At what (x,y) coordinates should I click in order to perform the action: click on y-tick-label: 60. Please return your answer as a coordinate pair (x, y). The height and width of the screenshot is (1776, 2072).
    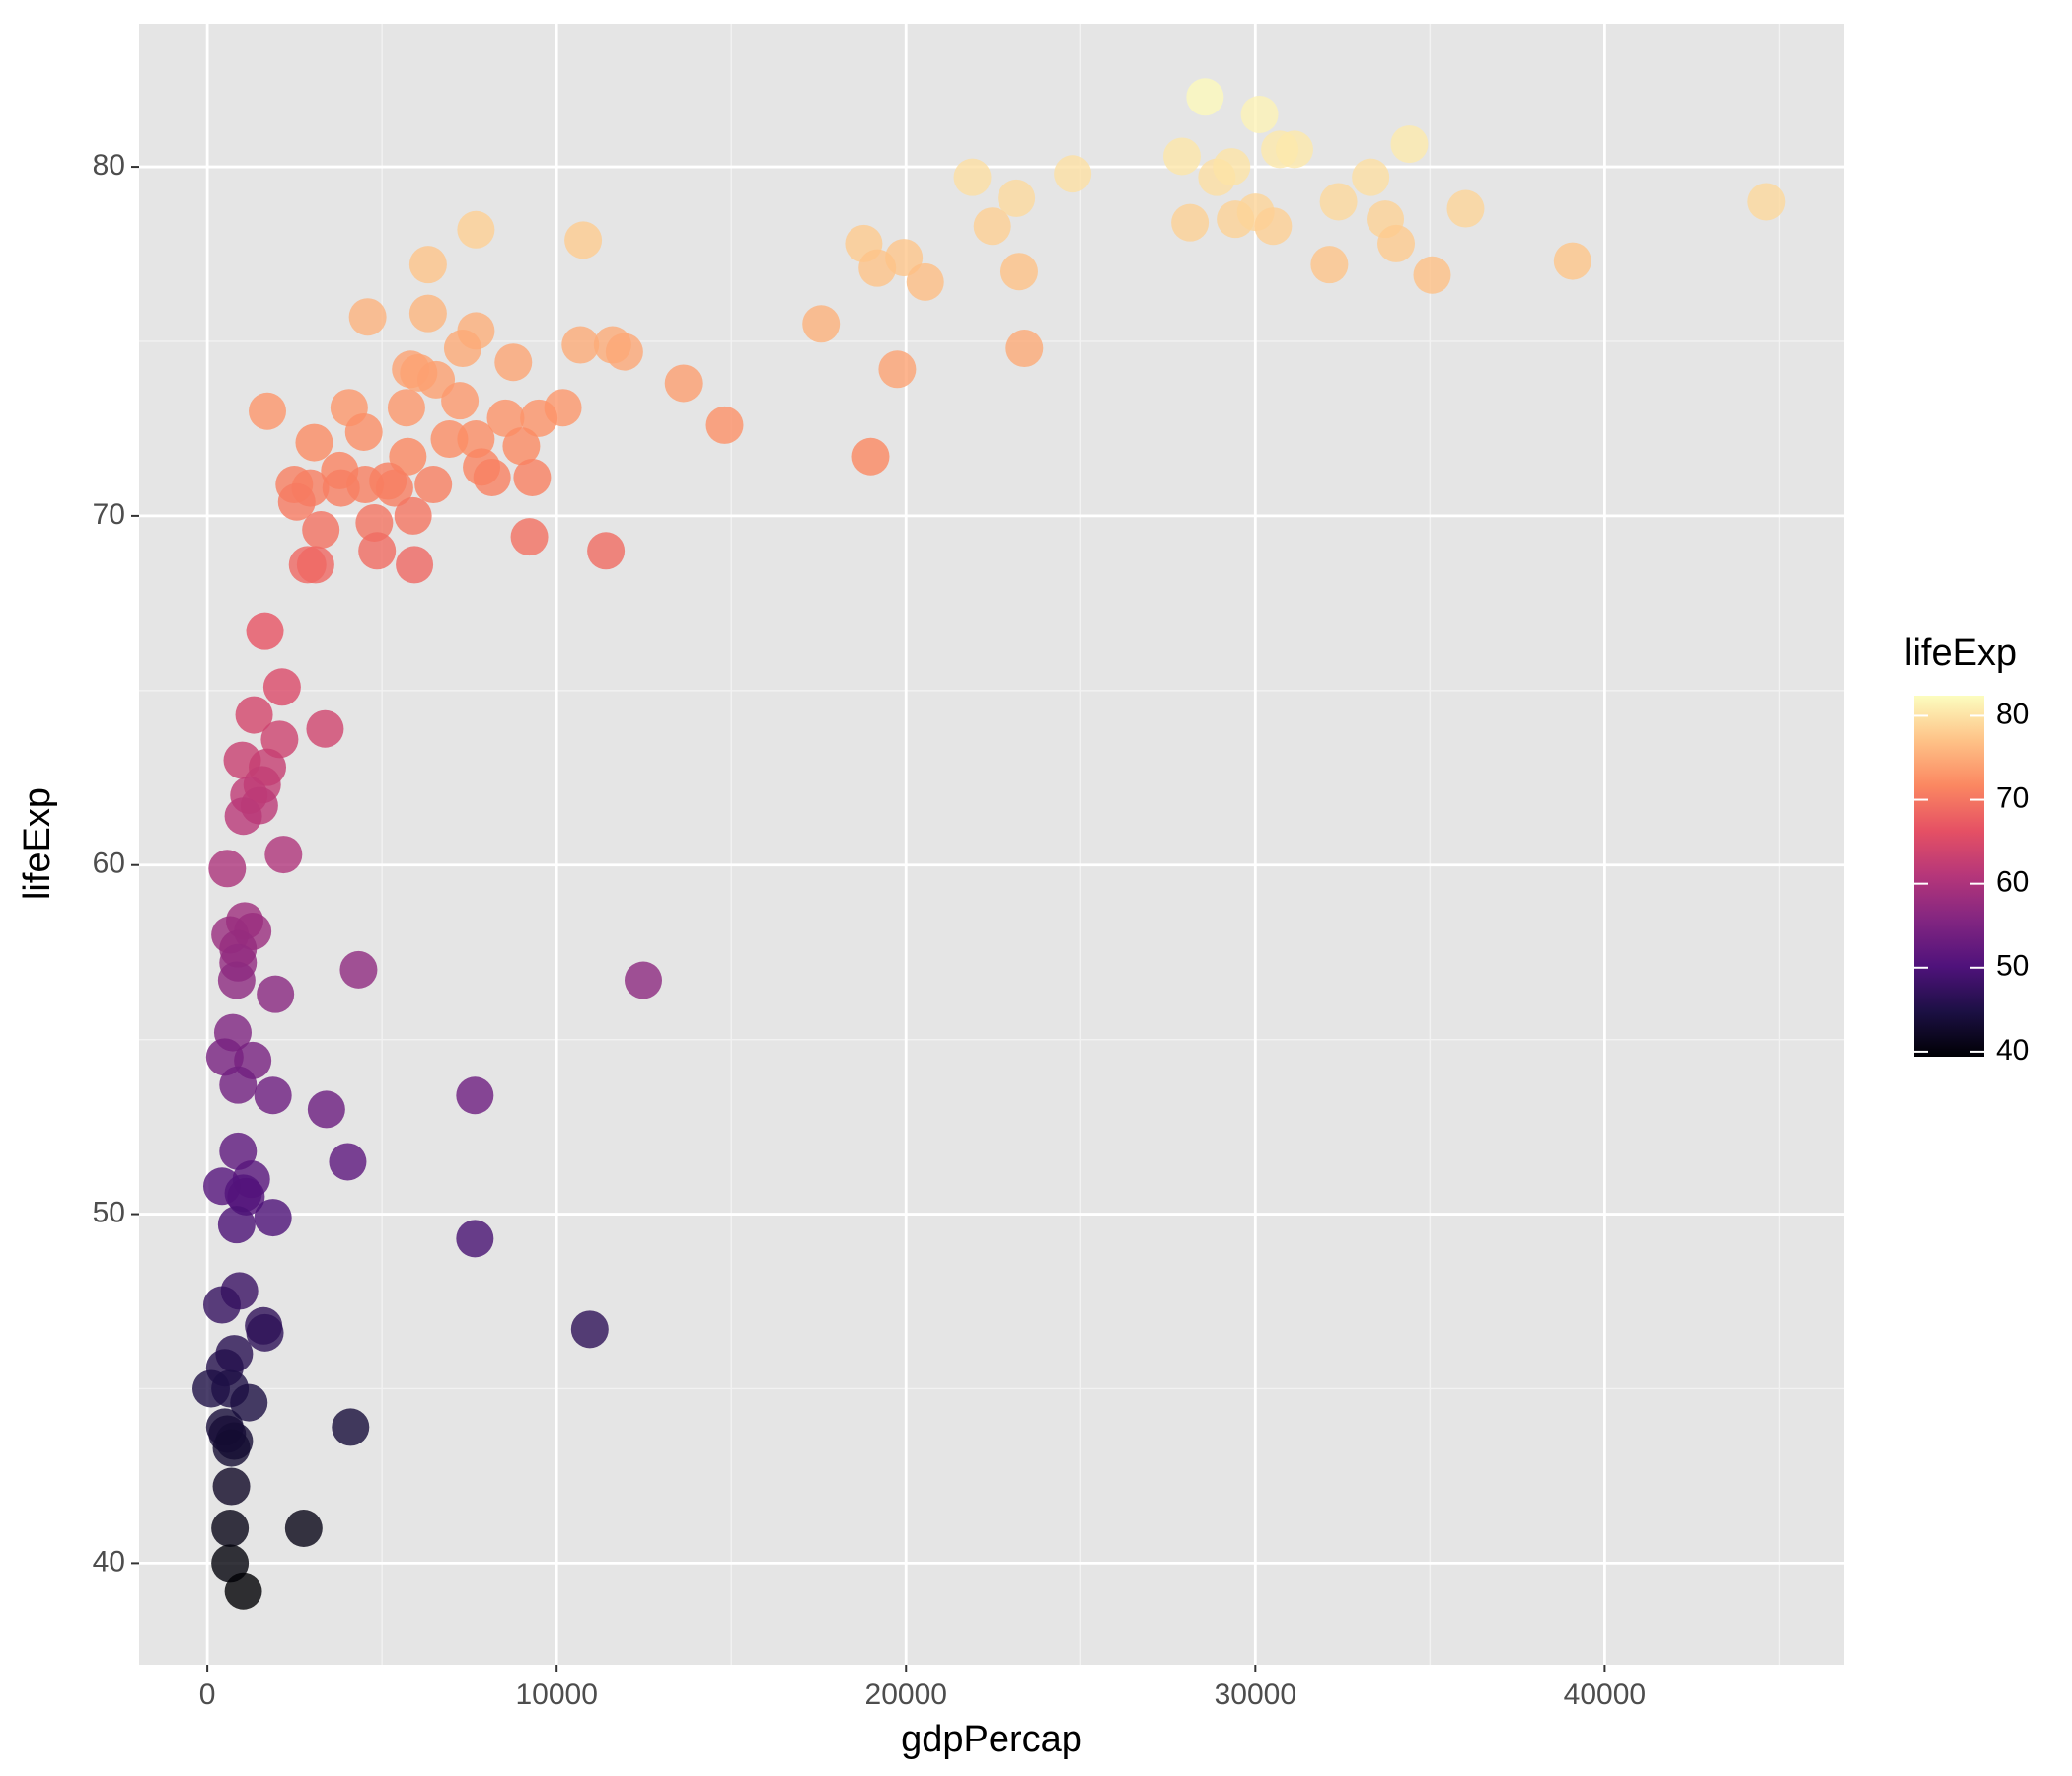
    Looking at the image, I should click on (109, 864).